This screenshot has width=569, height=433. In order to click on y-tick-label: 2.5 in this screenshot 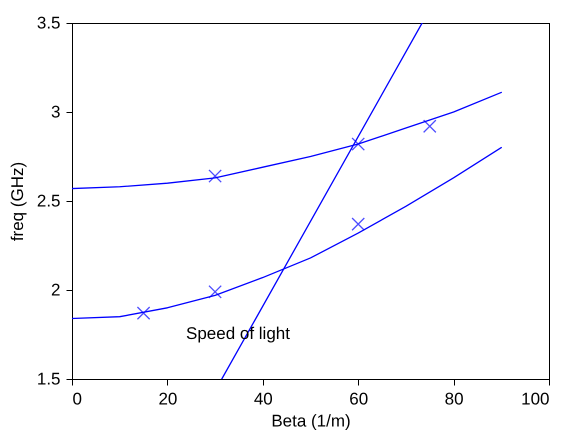, I will do `click(48, 201)`.